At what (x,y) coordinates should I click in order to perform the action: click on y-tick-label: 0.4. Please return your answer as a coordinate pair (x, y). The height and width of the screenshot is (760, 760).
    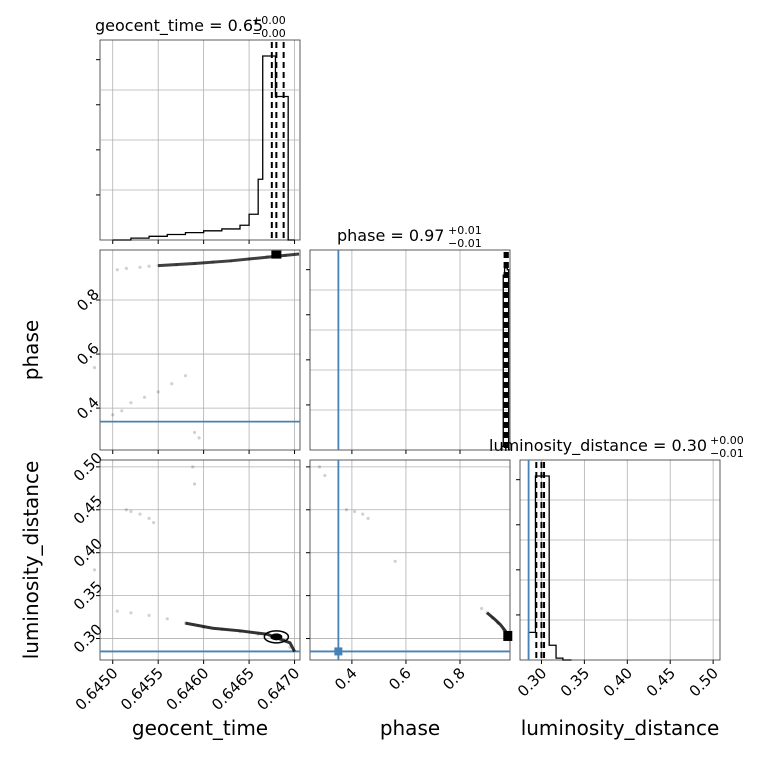
    Looking at the image, I should click on (88, 408).